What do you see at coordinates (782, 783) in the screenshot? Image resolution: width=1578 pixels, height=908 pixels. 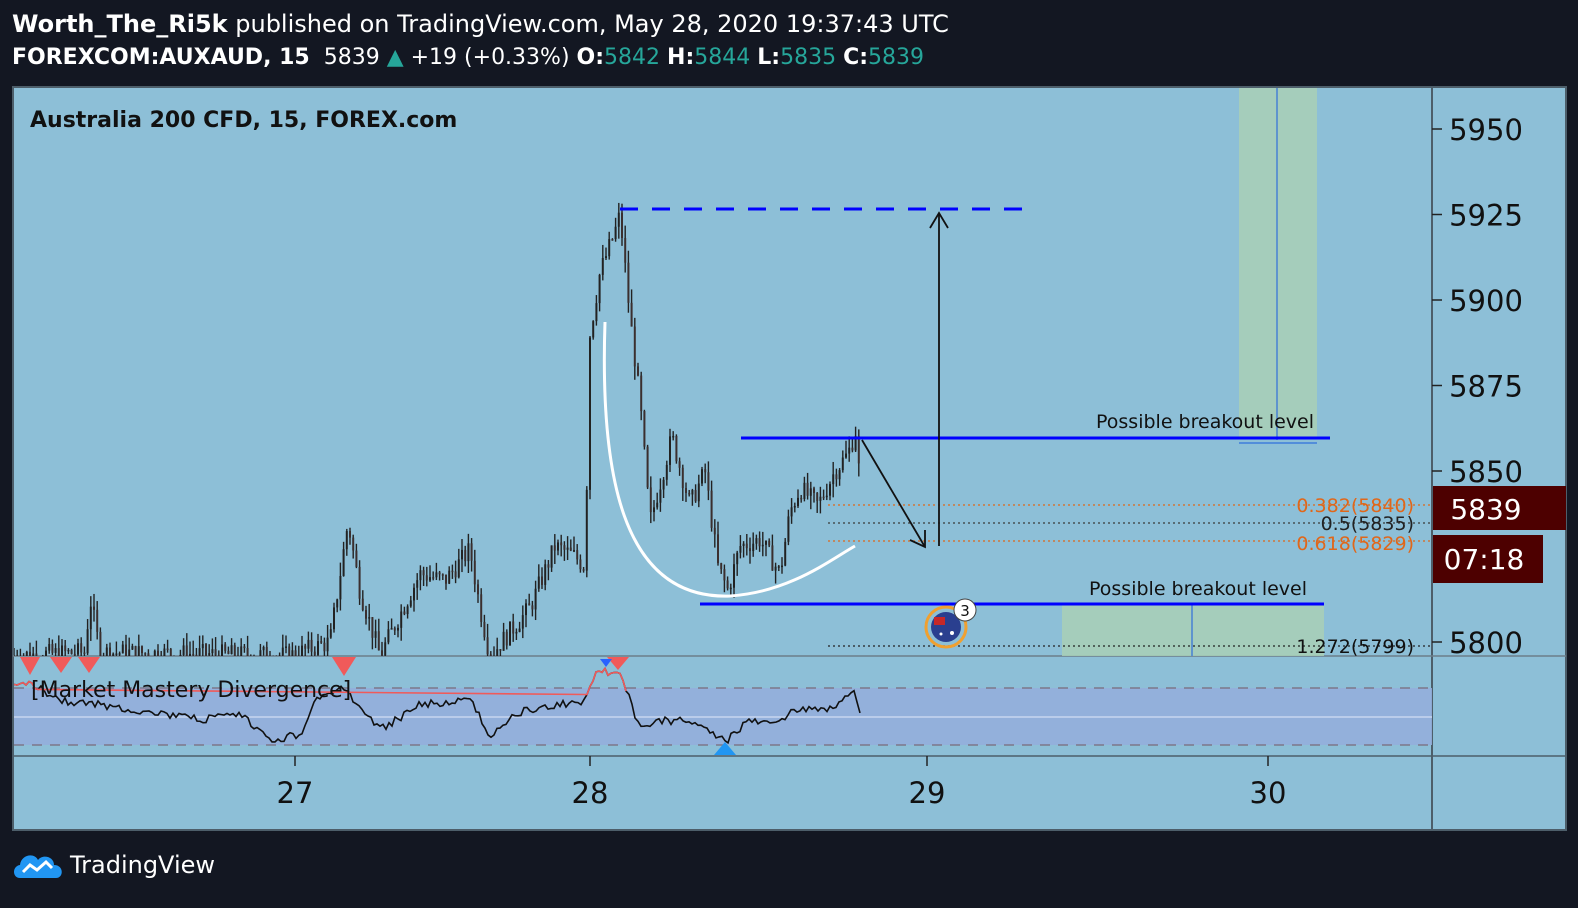 I see `time-axis: 27 28 29 30` at bounding box center [782, 783].